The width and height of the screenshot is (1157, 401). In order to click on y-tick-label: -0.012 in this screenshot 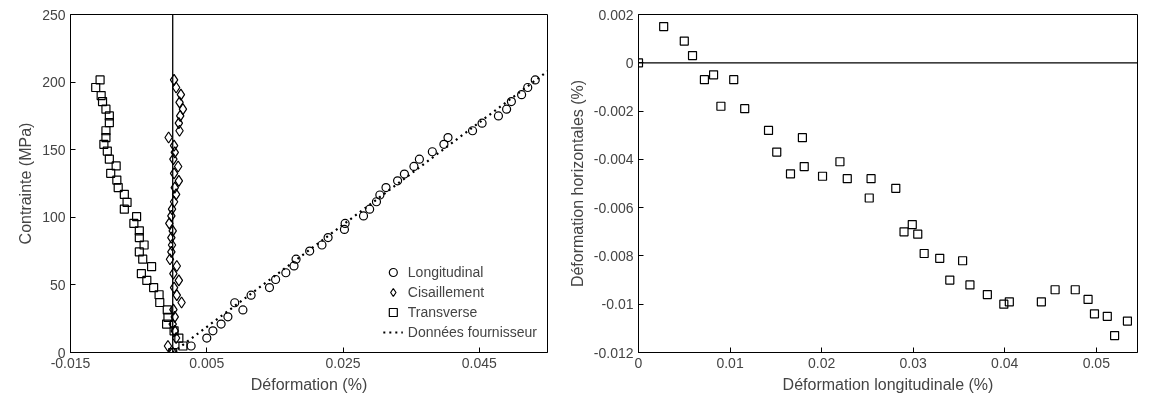, I will do `click(613, 352)`.